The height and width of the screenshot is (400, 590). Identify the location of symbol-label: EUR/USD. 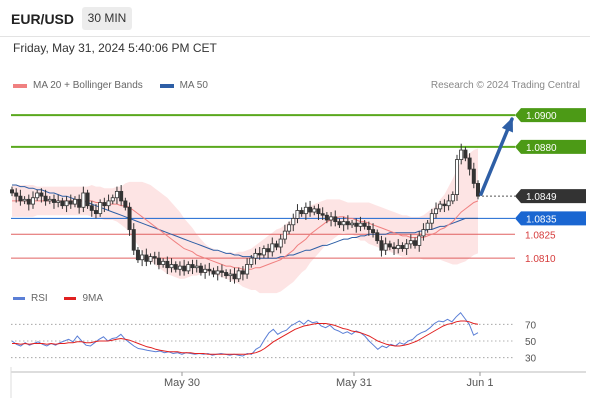
(43, 19).